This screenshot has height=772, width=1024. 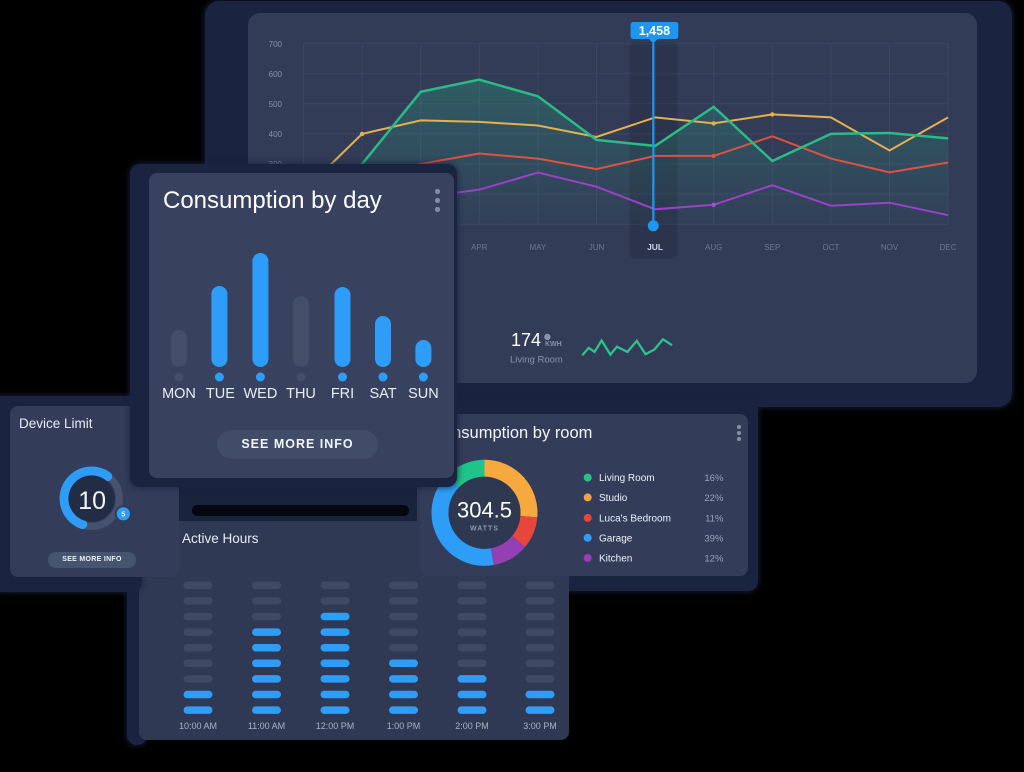 I want to click on svg-text: APR, so click(x=479, y=247).